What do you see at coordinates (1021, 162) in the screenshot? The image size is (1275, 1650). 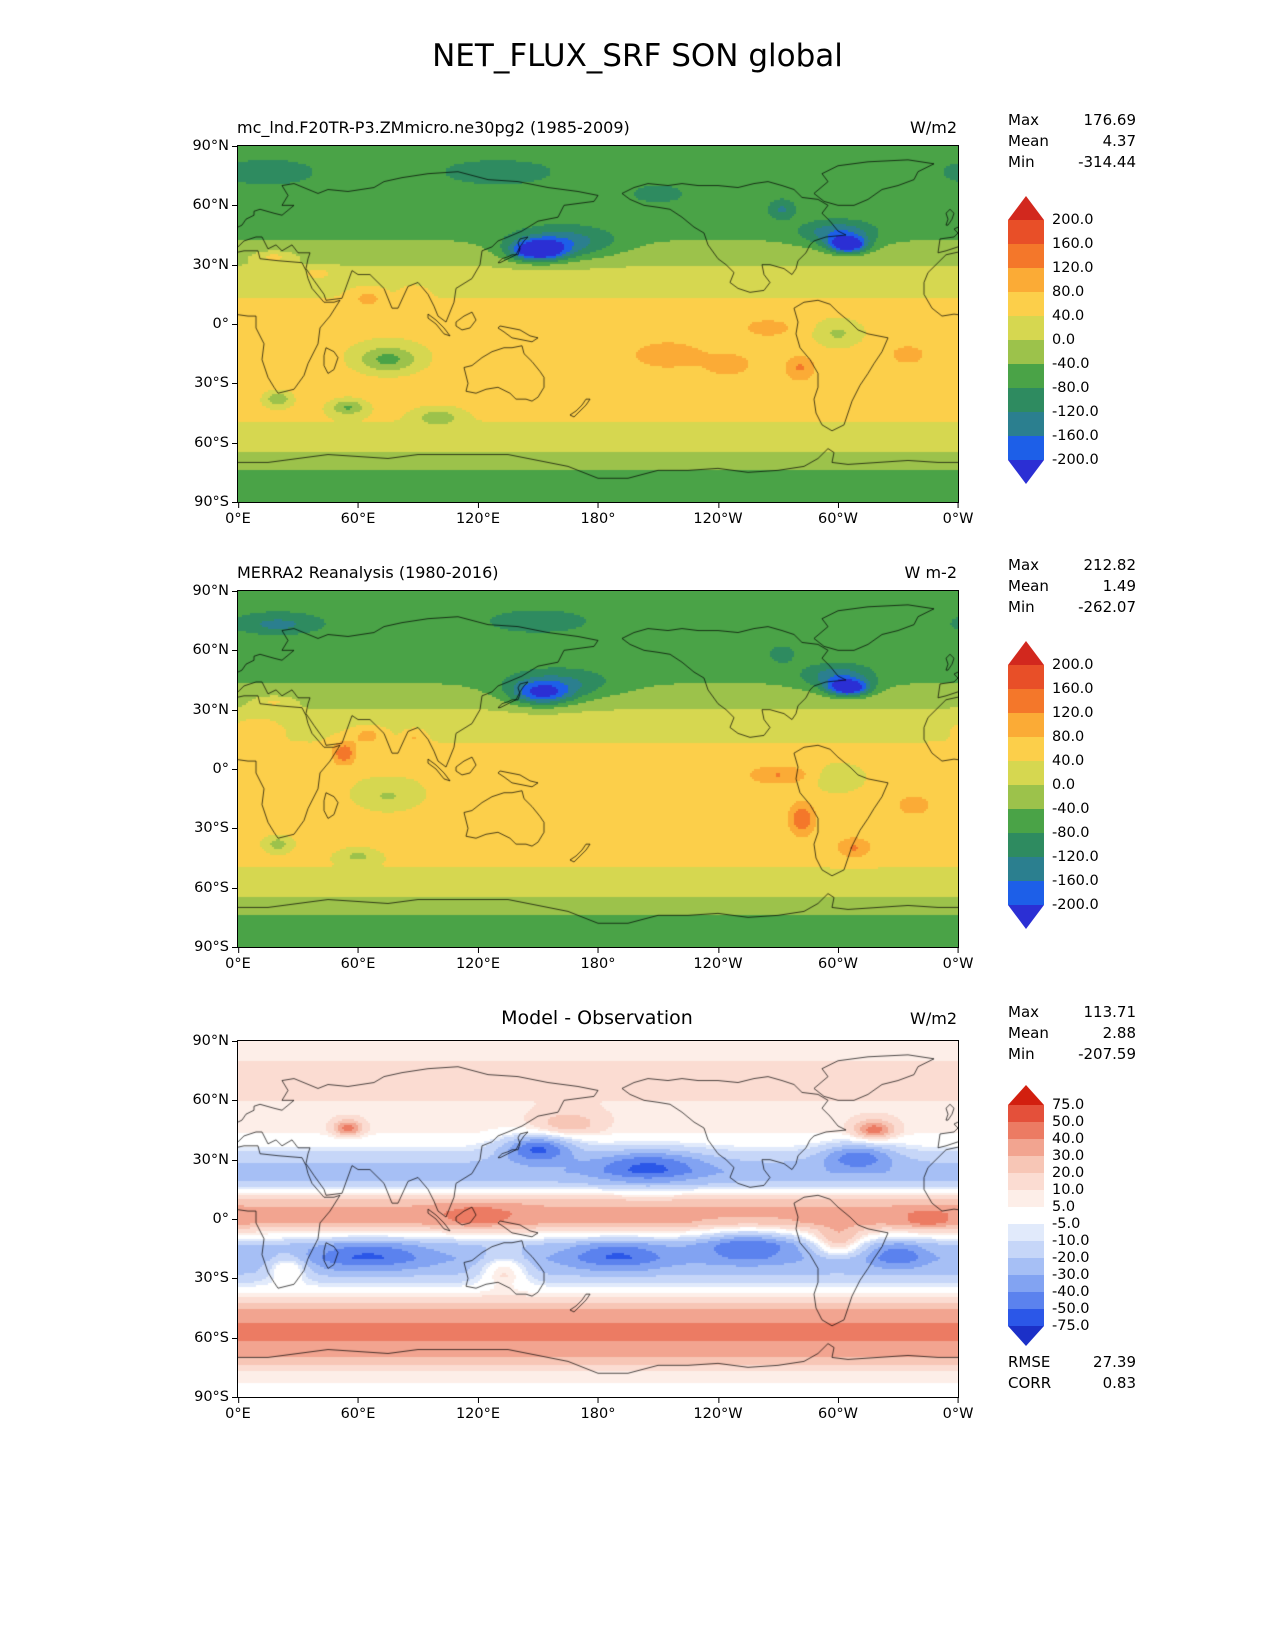 I see `stat-label: Min` at bounding box center [1021, 162].